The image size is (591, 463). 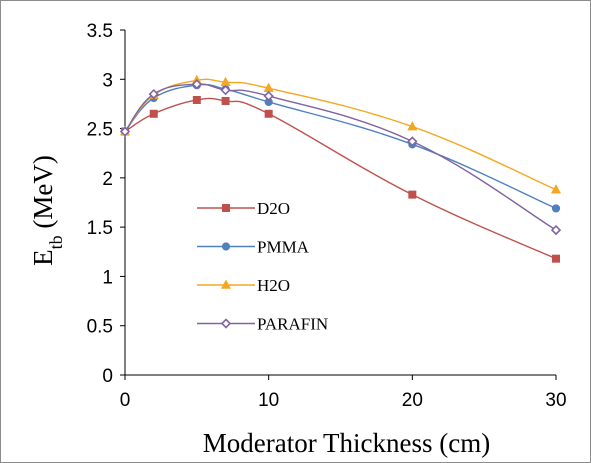 I want to click on y-axis-label-sub: tb, so click(x=56, y=242).